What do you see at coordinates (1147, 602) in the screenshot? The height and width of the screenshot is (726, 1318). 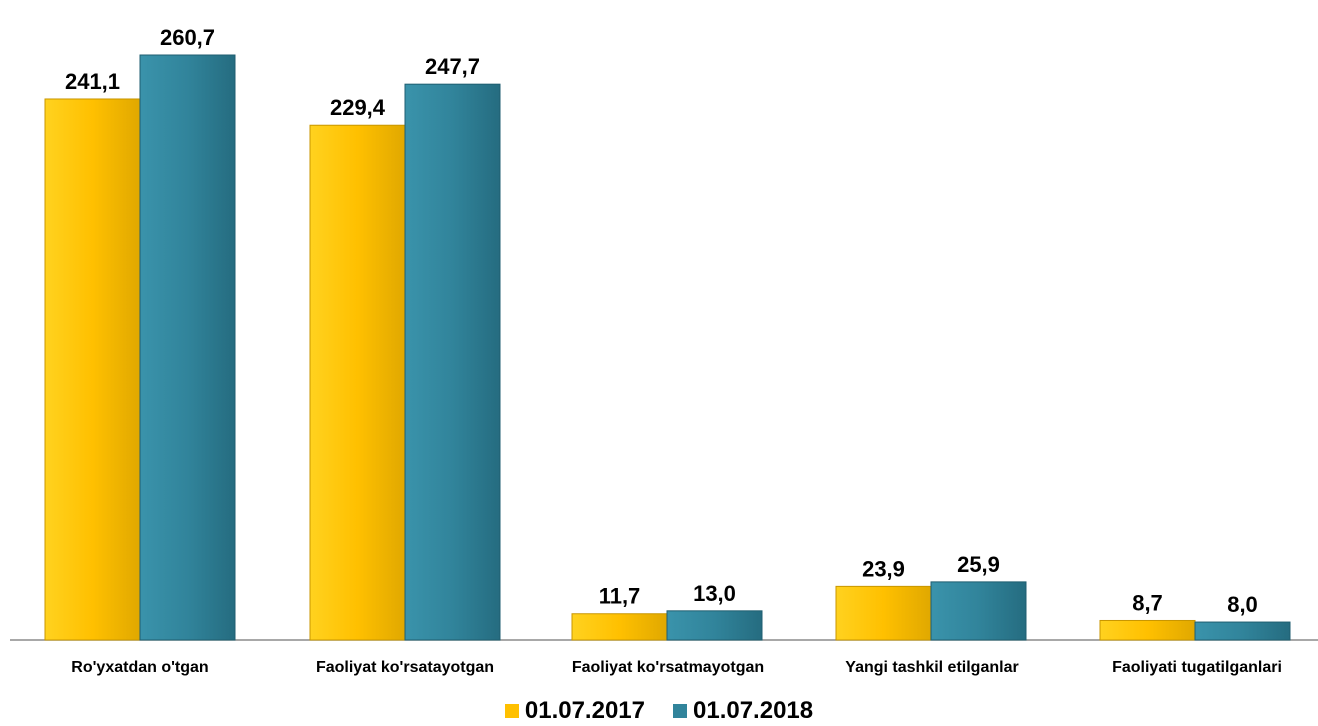 I see `value-label-2017-cat-4: 8,7` at bounding box center [1147, 602].